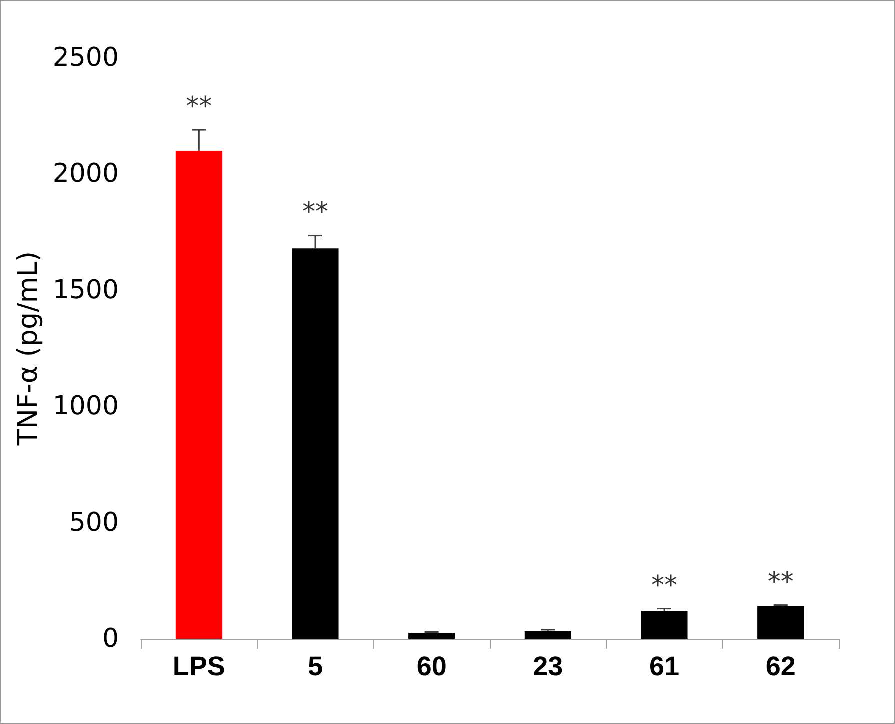  Describe the element at coordinates (85, 174) in the screenshot. I see `y-tick-label: 2000` at that location.